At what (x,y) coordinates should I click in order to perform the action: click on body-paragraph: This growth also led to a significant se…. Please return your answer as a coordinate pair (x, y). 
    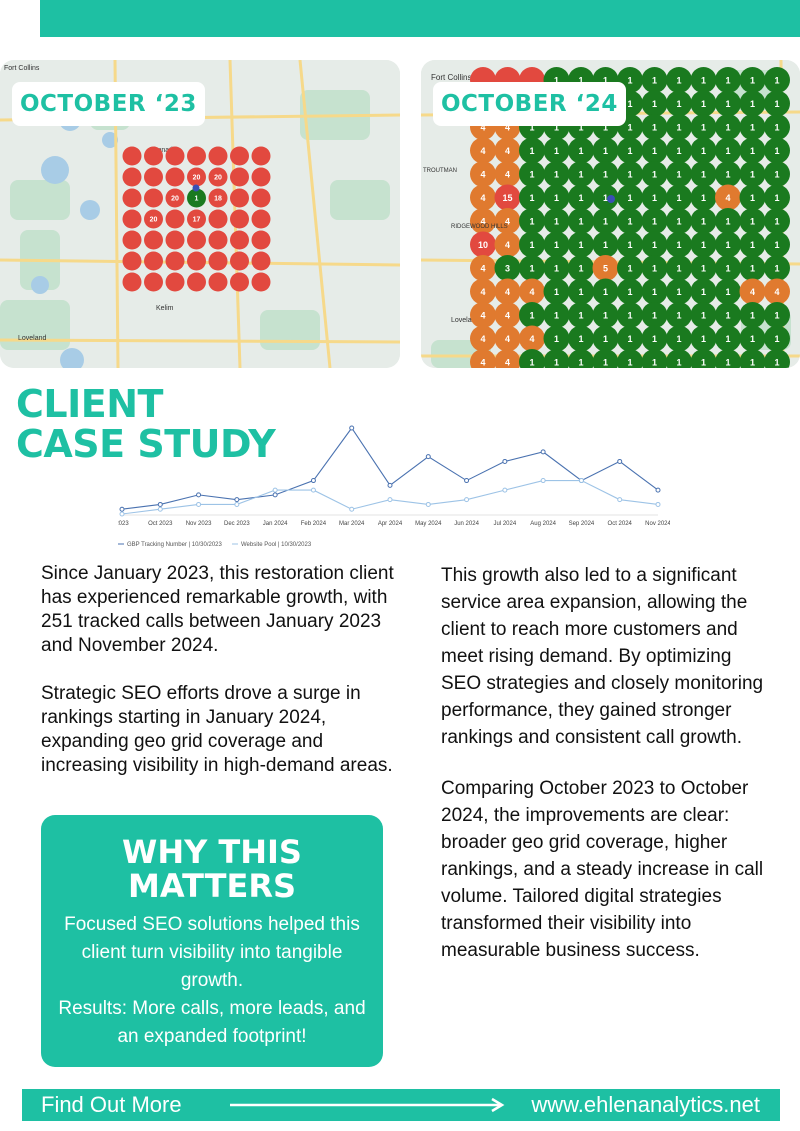
    Looking at the image, I should click on (602, 656).